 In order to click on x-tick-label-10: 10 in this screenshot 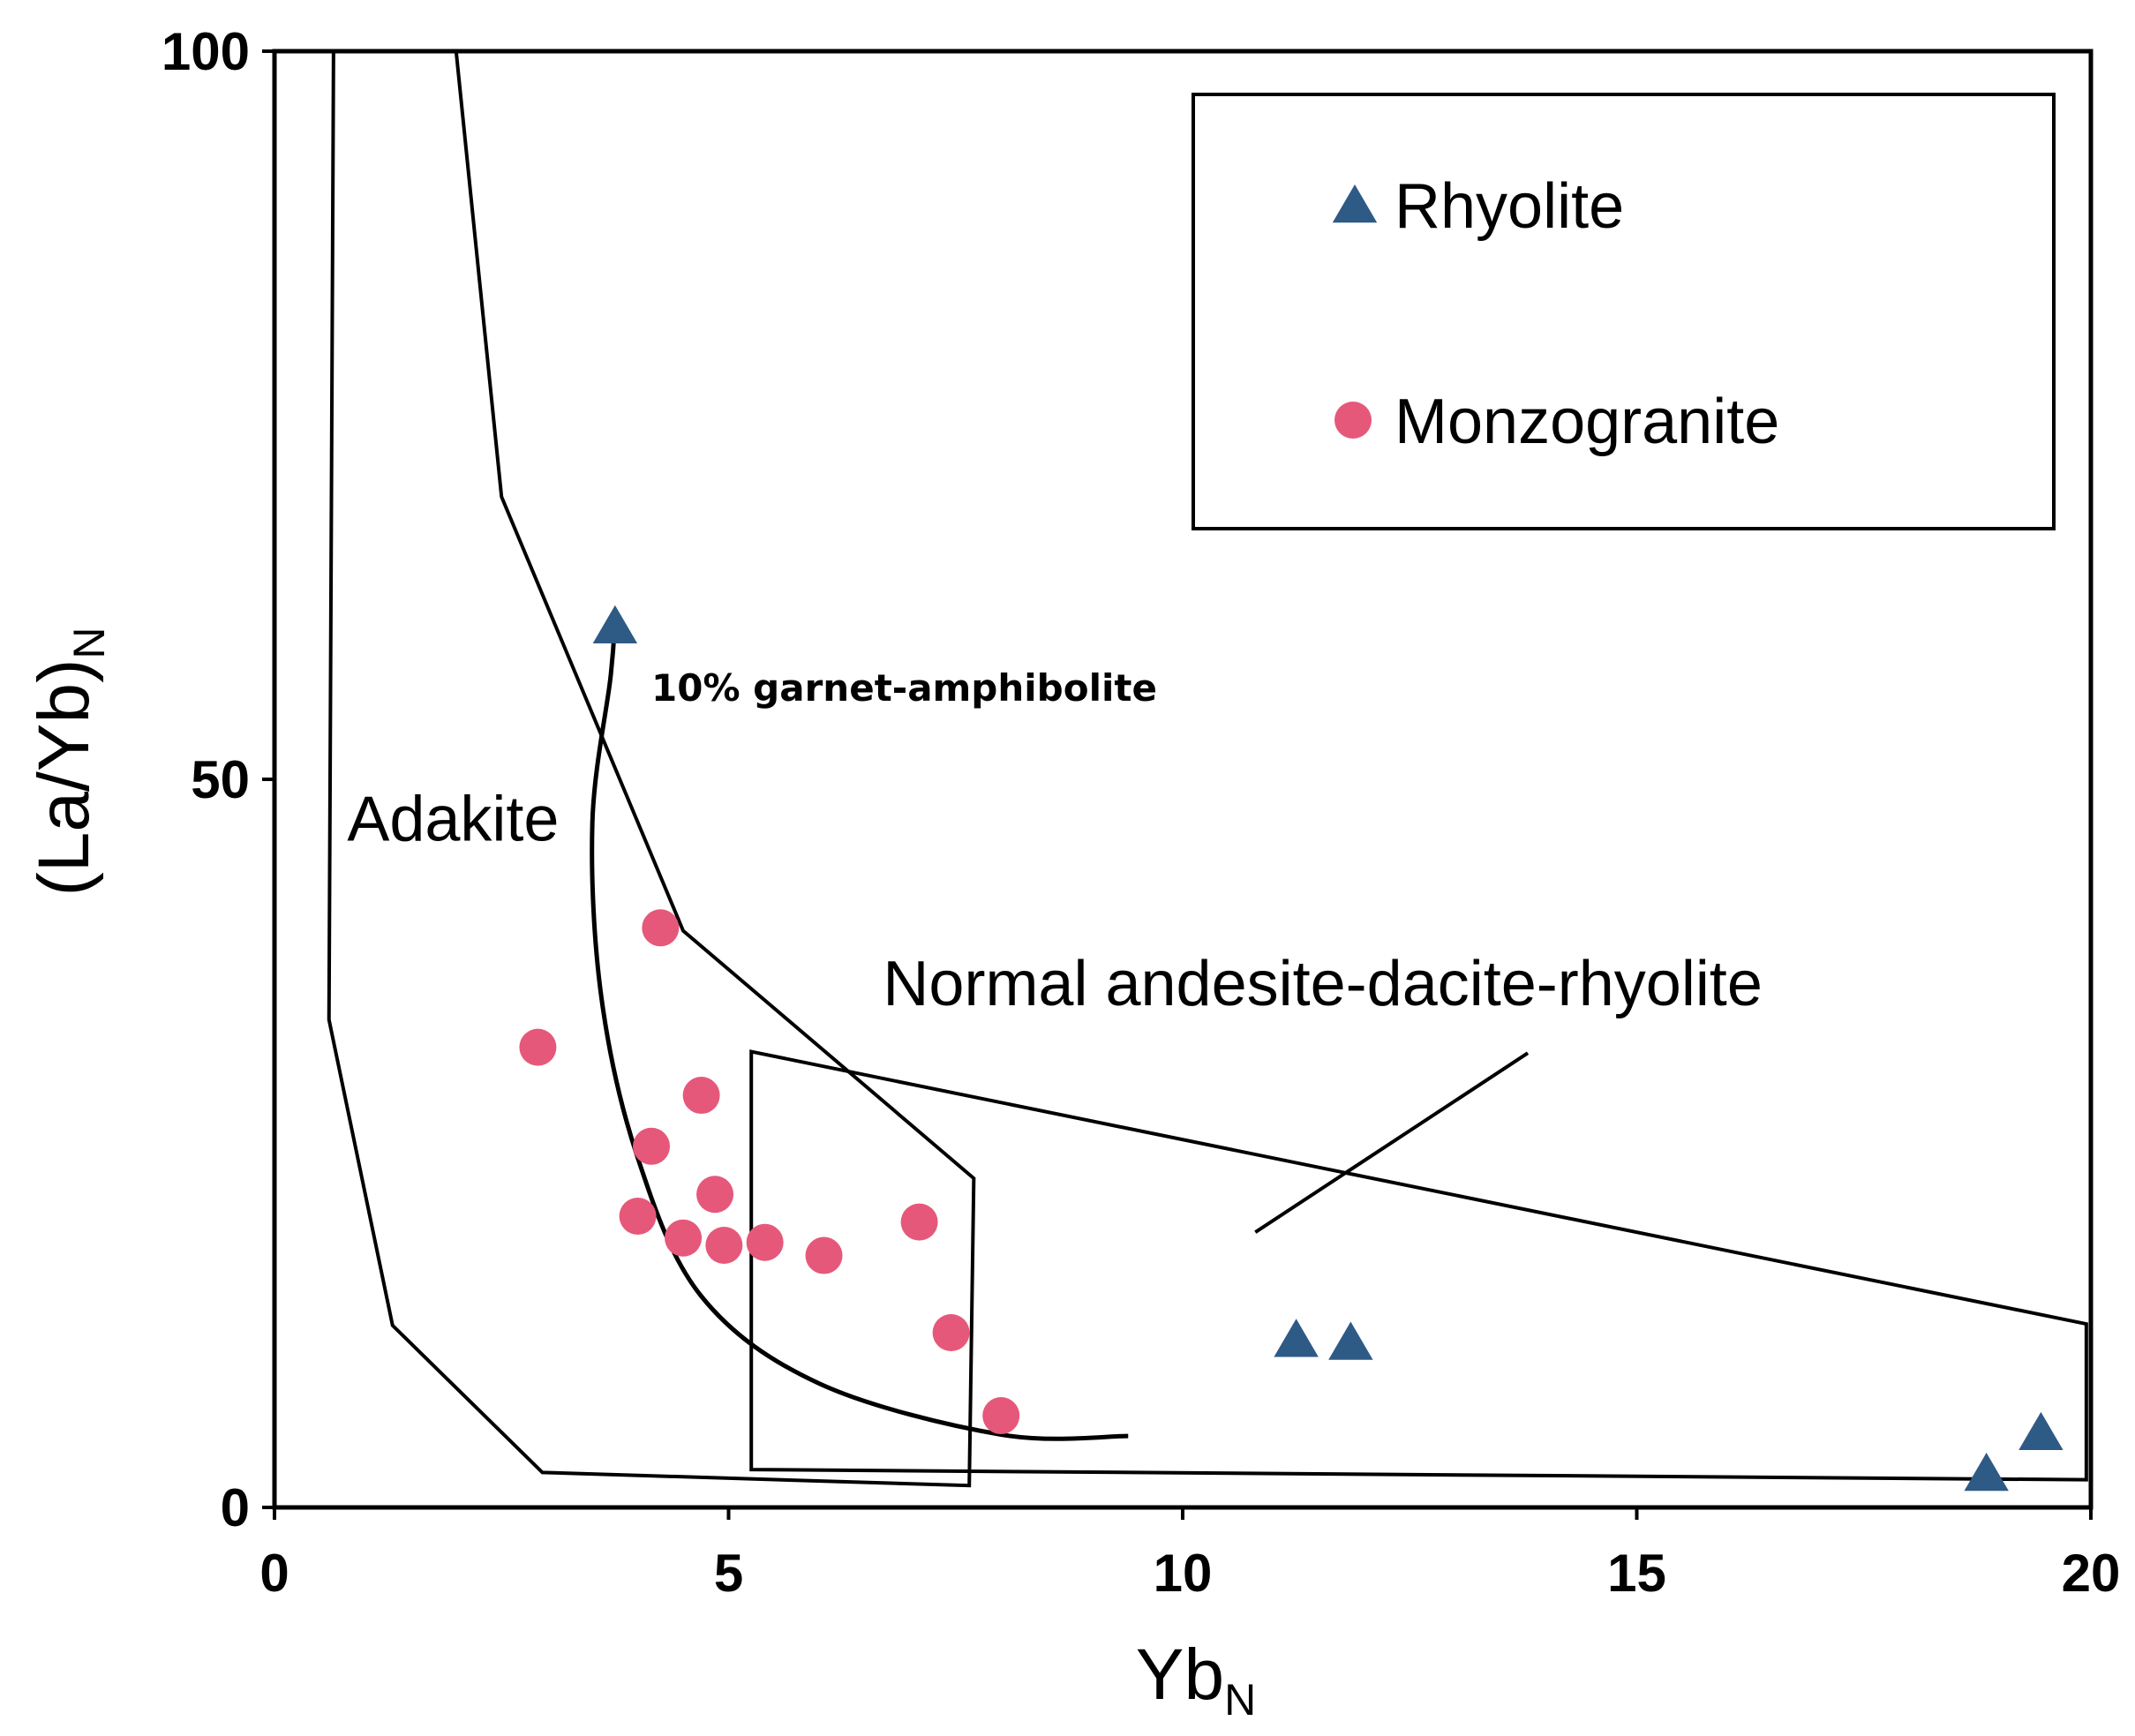, I will do `click(1183, 1573)`.